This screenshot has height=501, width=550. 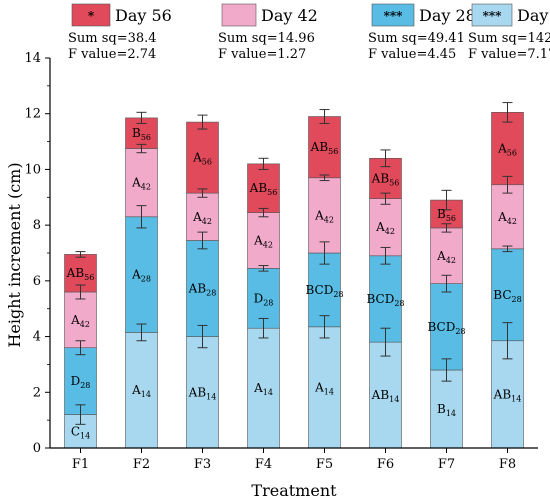 I want to click on x-tick-label: F8, so click(x=507, y=464).